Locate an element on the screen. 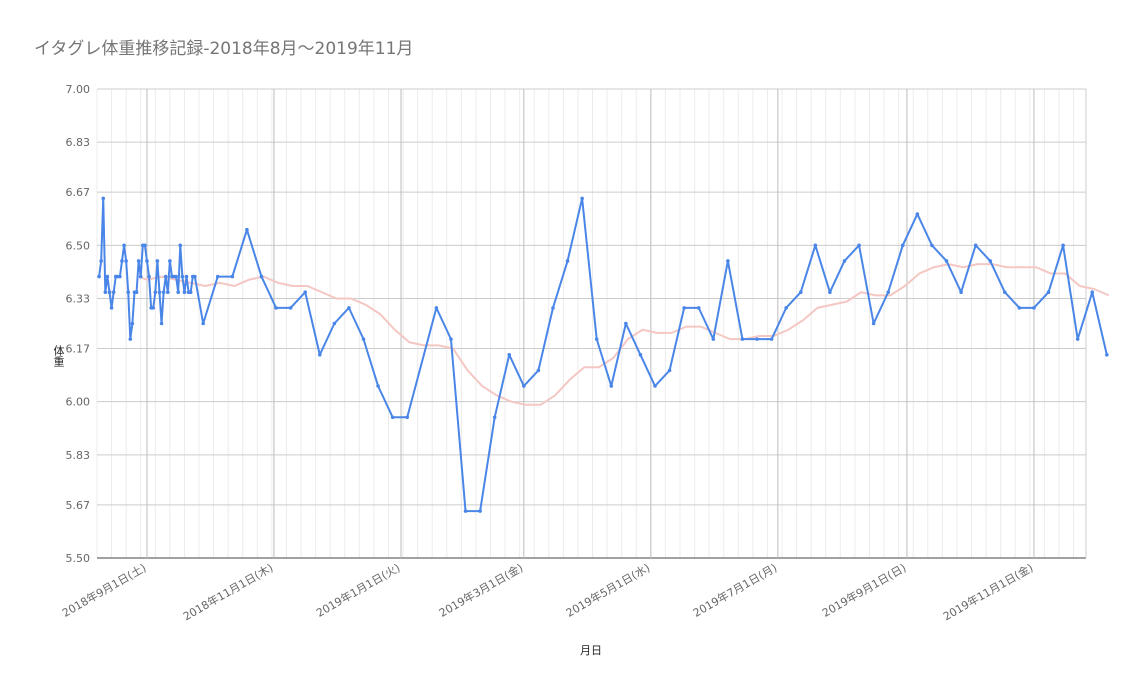  y-tick-label: 6.50 is located at coordinates (78, 245).